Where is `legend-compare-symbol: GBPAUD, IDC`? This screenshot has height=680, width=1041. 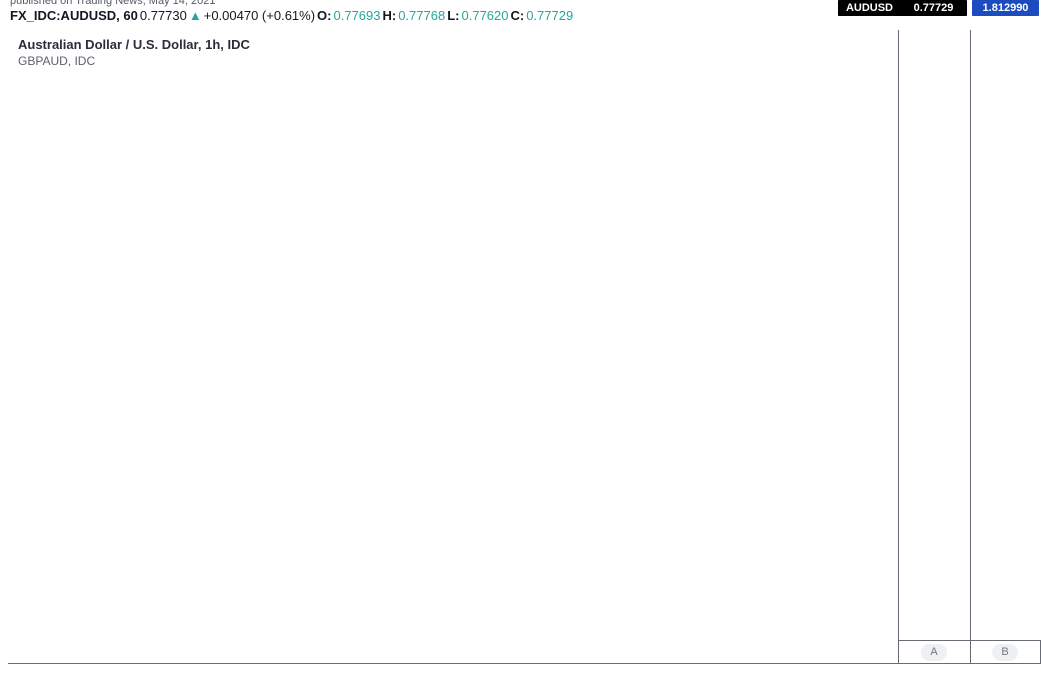
legend-compare-symbol: GBPAUD, IDC is located at coordinates (57, 61).